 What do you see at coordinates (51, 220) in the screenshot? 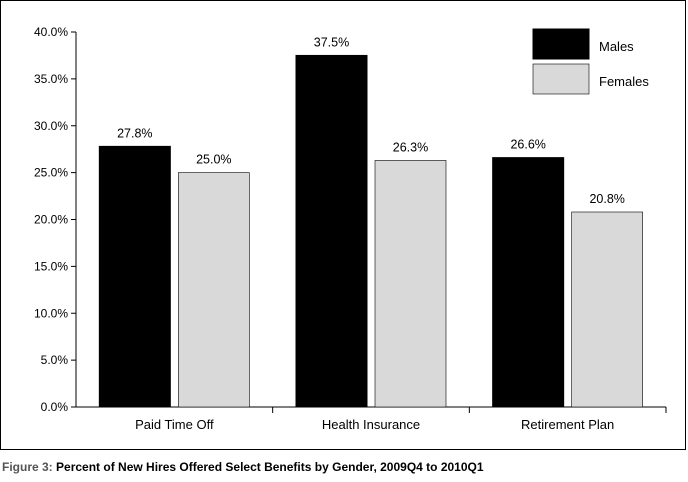
I see `y-tick-label: 20.0%` at bounding box center [51, 220].